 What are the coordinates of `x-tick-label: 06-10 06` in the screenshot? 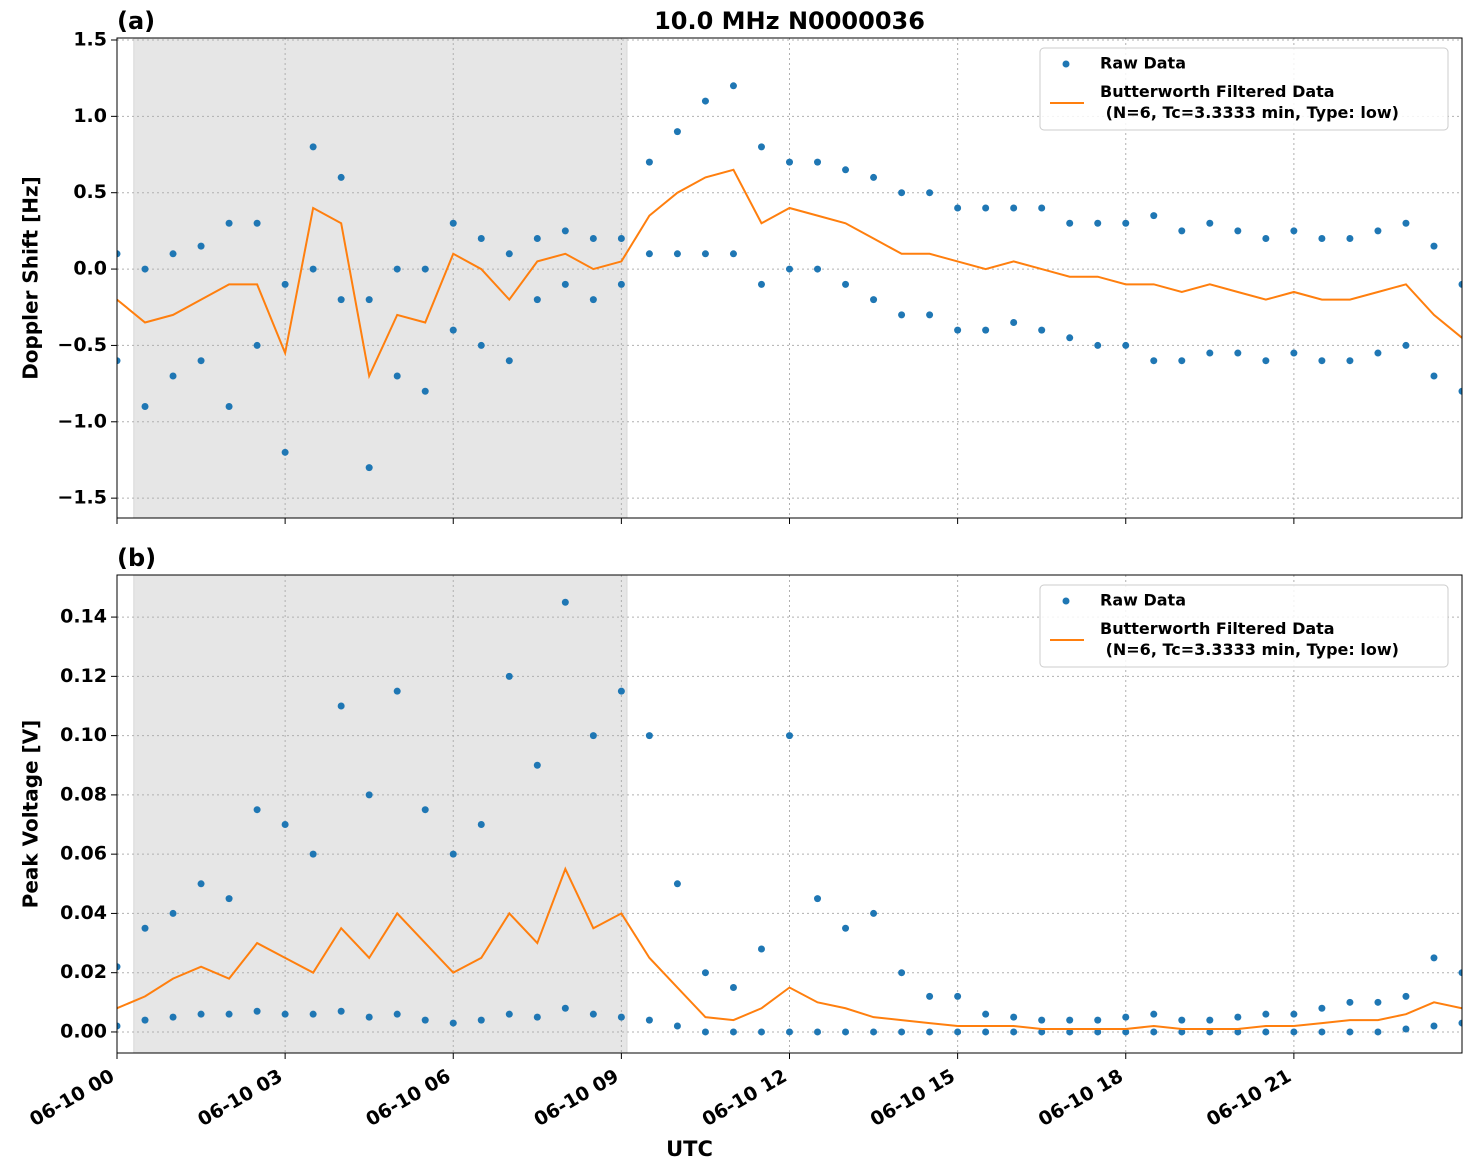 It's located at (408, 1098).